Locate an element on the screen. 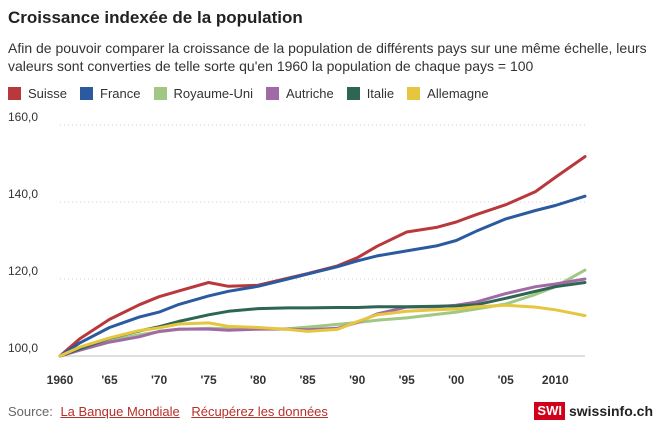 This screenshot has height=437, width=661. x-tick-label: 1960 is located at coordinates (60, 380).